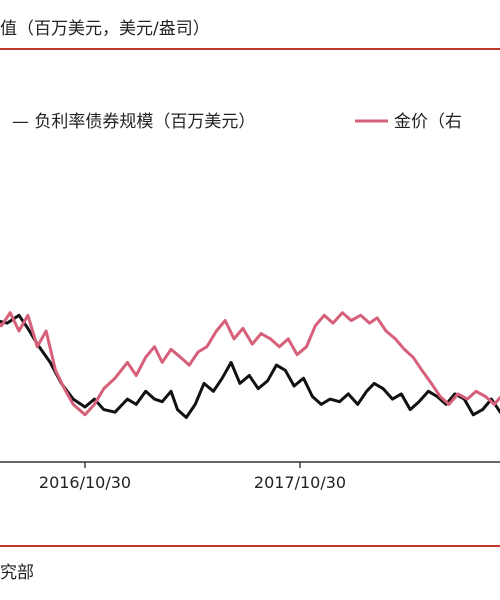  Describe the element at coordinates (133, 122) in the screenshot. I see `legend-label-bond-volume: — 负利率债券规模（百万美元）` at that location.